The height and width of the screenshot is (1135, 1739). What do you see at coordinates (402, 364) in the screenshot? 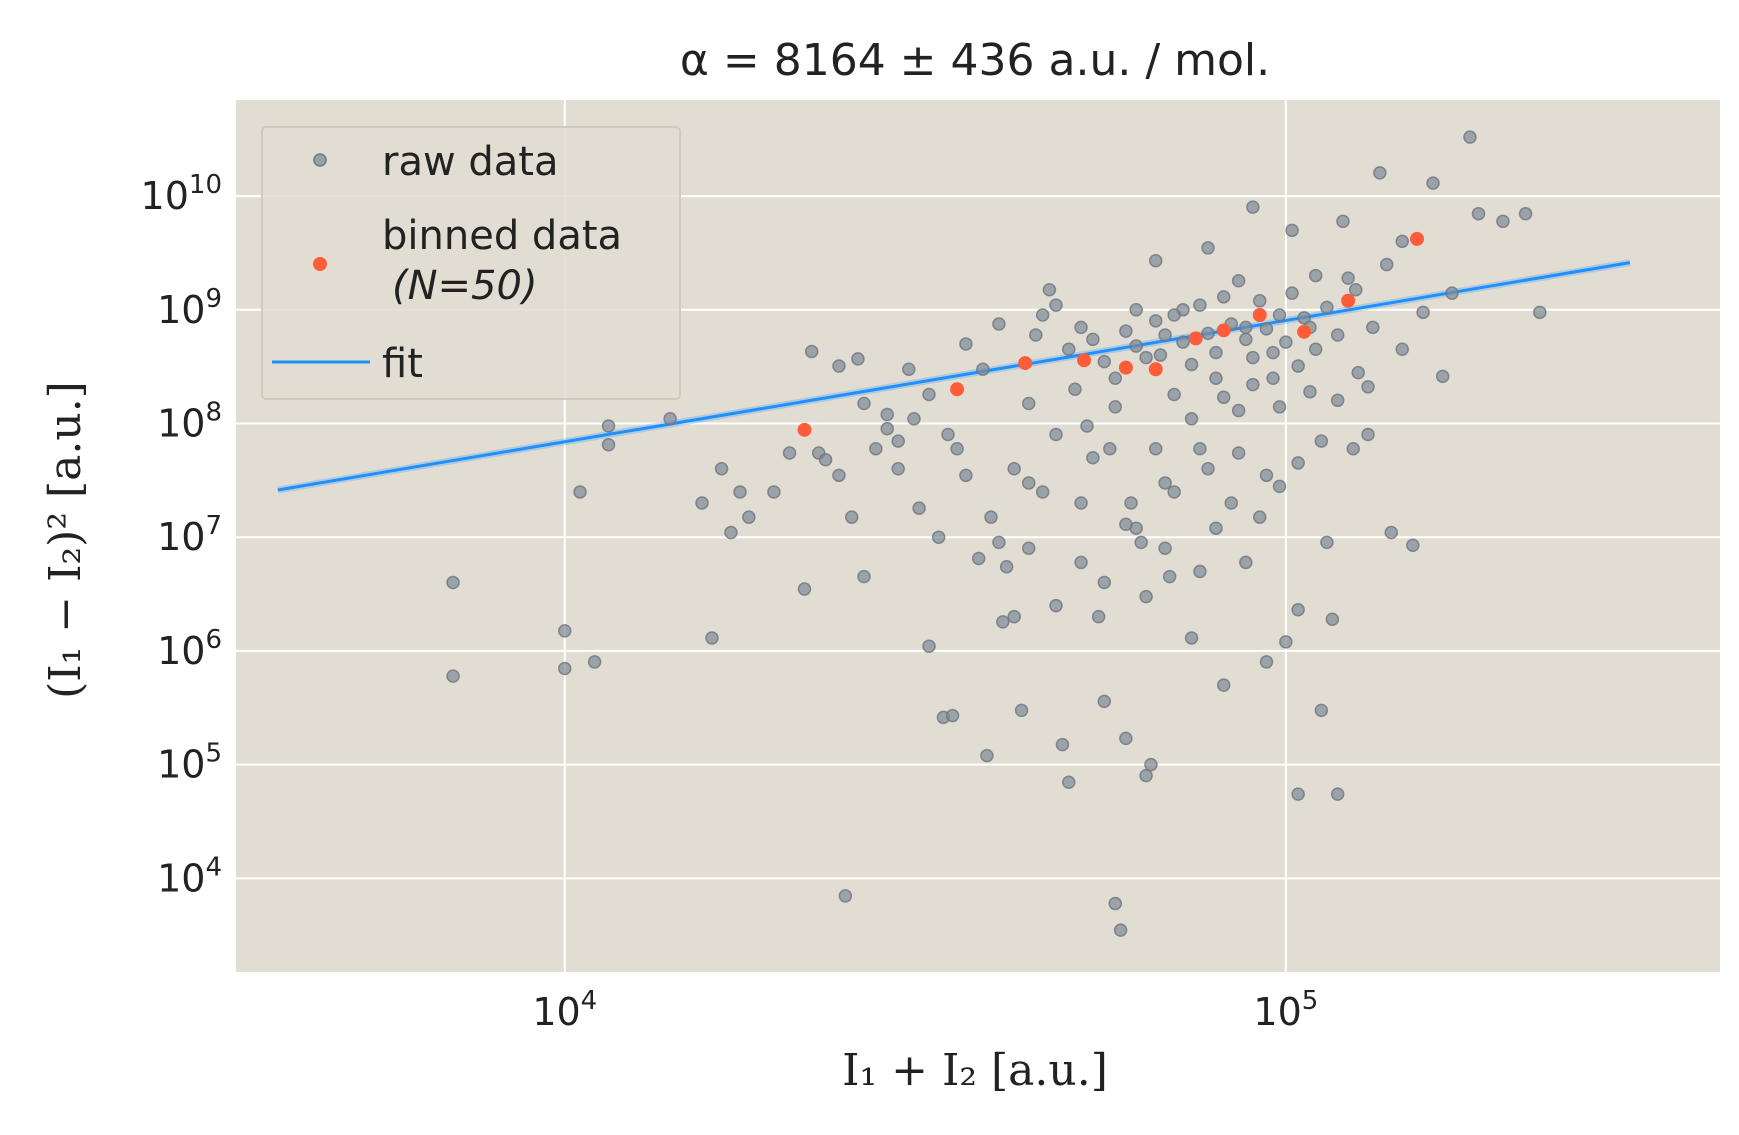
I see `legend-fit-label: fit` at bounding box center [402, 364].